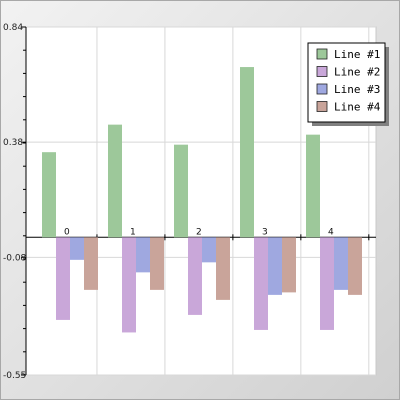 This screenshot has height=401, width=400. I want to click on y-tick-label: -0.08, so click(15, 258).